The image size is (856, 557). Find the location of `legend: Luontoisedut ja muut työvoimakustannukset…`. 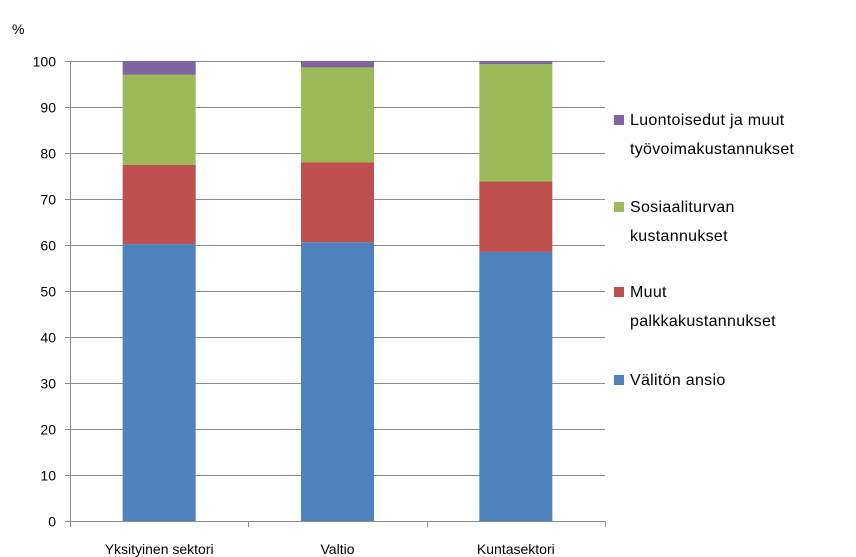

legend: Luontoisedut ja muut työvoimakustannukset… is located at coordinates (704, 250).